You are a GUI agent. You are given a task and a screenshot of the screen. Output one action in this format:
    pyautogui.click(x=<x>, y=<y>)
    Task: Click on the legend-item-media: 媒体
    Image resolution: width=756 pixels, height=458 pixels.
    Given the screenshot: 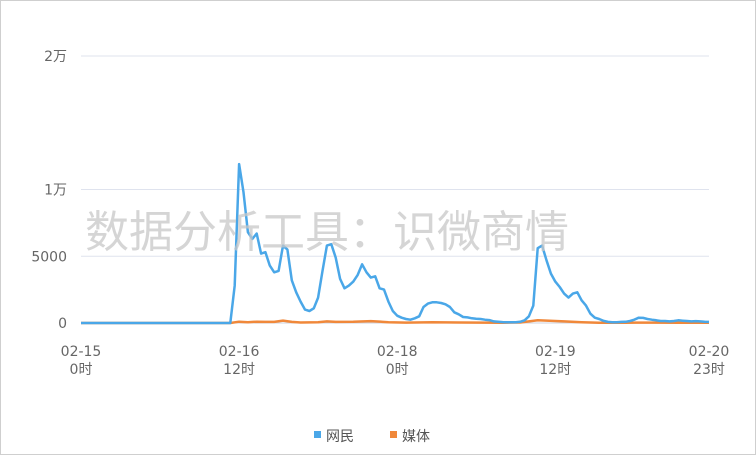 What is the action you would take?
    pyautogui.click(x=410, y=437)
    